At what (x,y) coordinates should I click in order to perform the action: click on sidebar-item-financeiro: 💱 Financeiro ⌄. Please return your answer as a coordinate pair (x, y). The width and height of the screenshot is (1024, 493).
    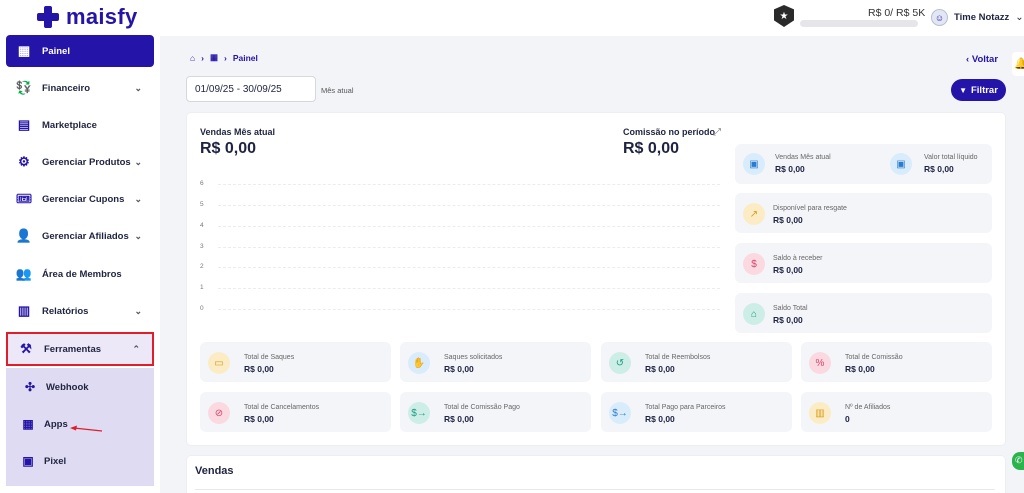
    Looking at the image, I should click on (80, 88).